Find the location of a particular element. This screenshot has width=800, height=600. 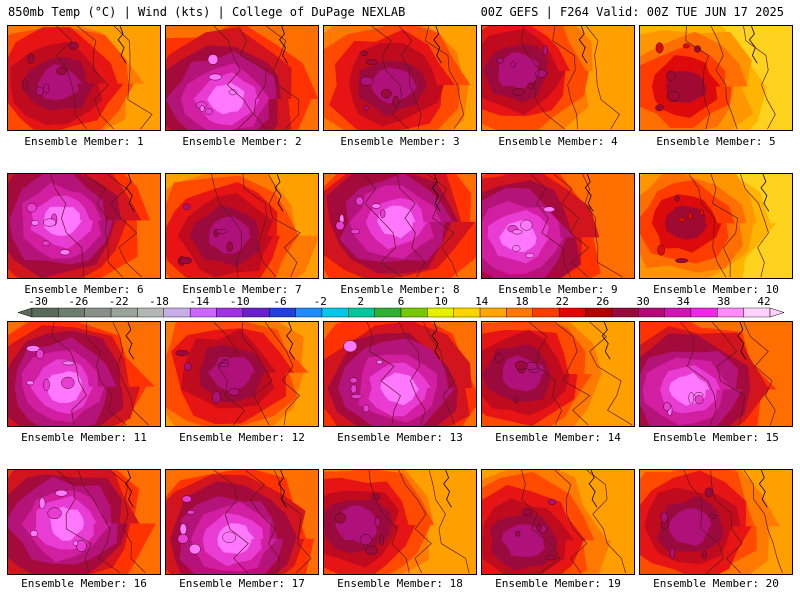

ensemble-member-label: Ensemble Member: 14 is located at coordinates (558, 437).